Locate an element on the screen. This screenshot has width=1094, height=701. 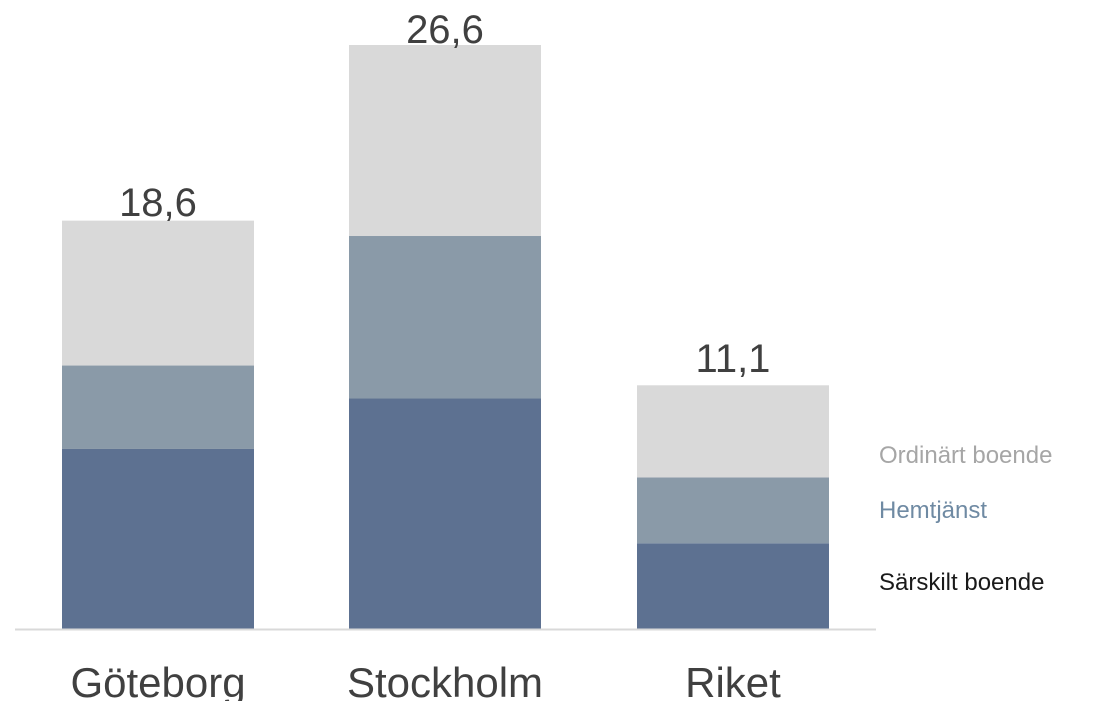
bar-stockholm-hemtjanst is located at coordinates (445, 317).